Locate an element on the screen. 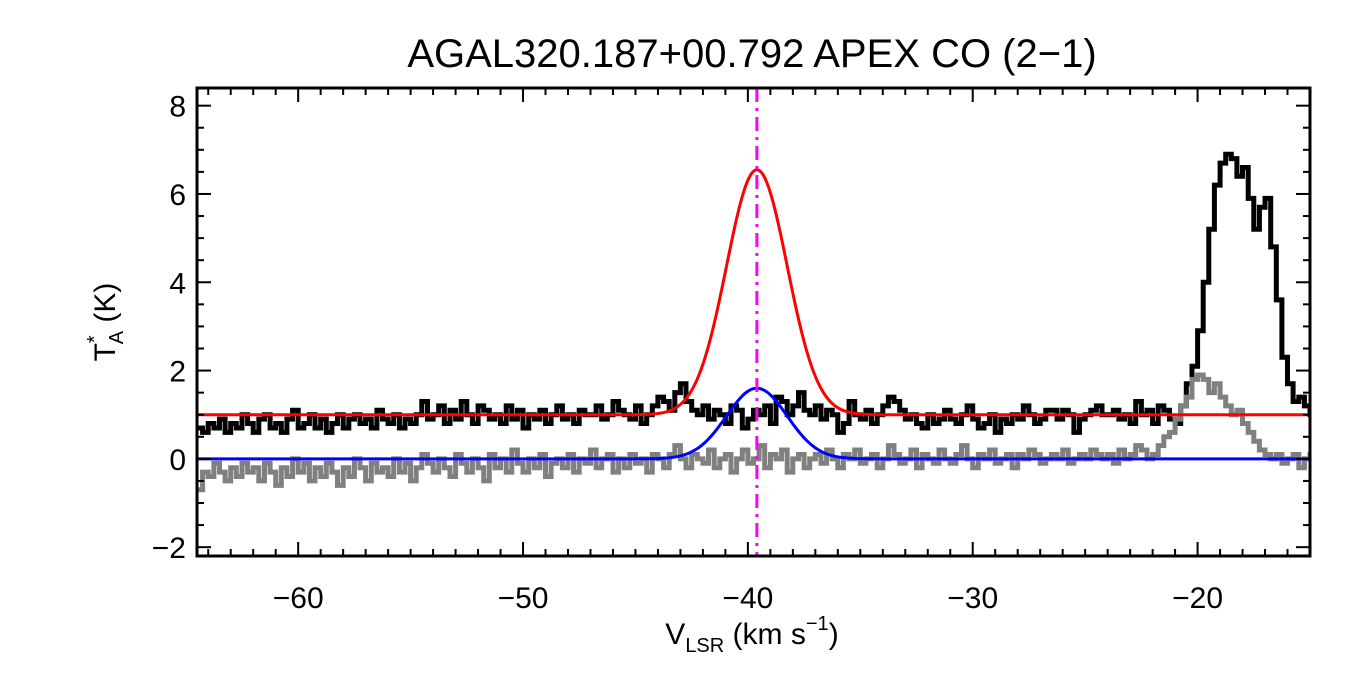 This screenshot has height=675, width=1350. y-tick-label: 8 is located at coordinates (177, 107).